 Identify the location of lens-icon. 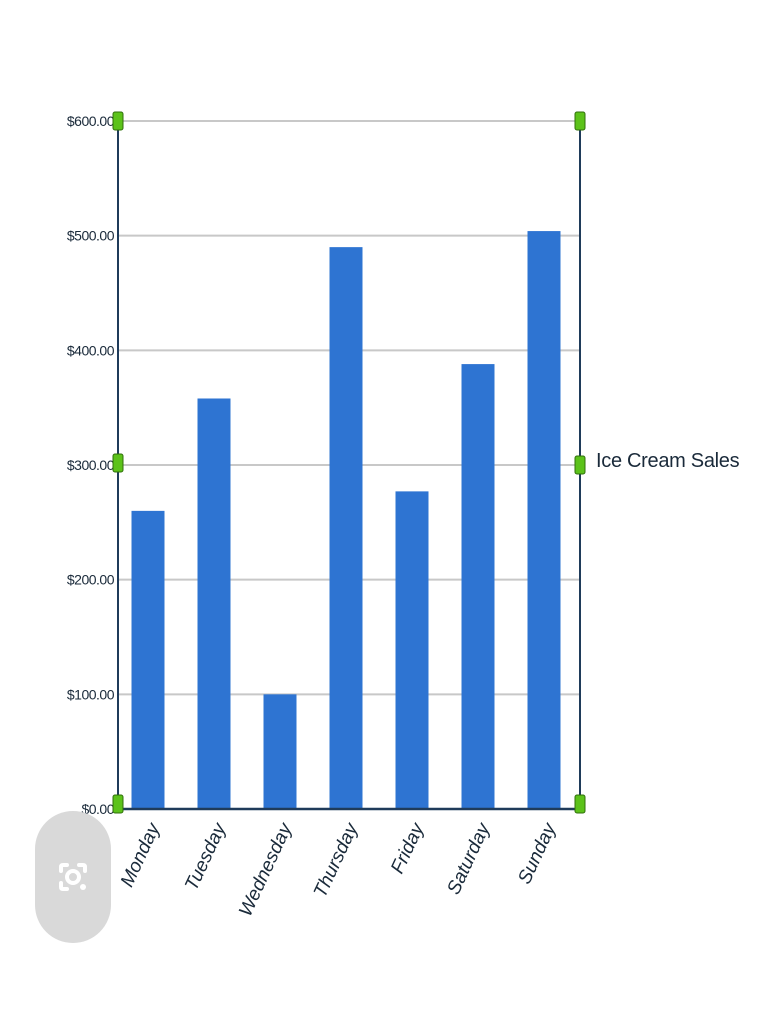
(73, 877).